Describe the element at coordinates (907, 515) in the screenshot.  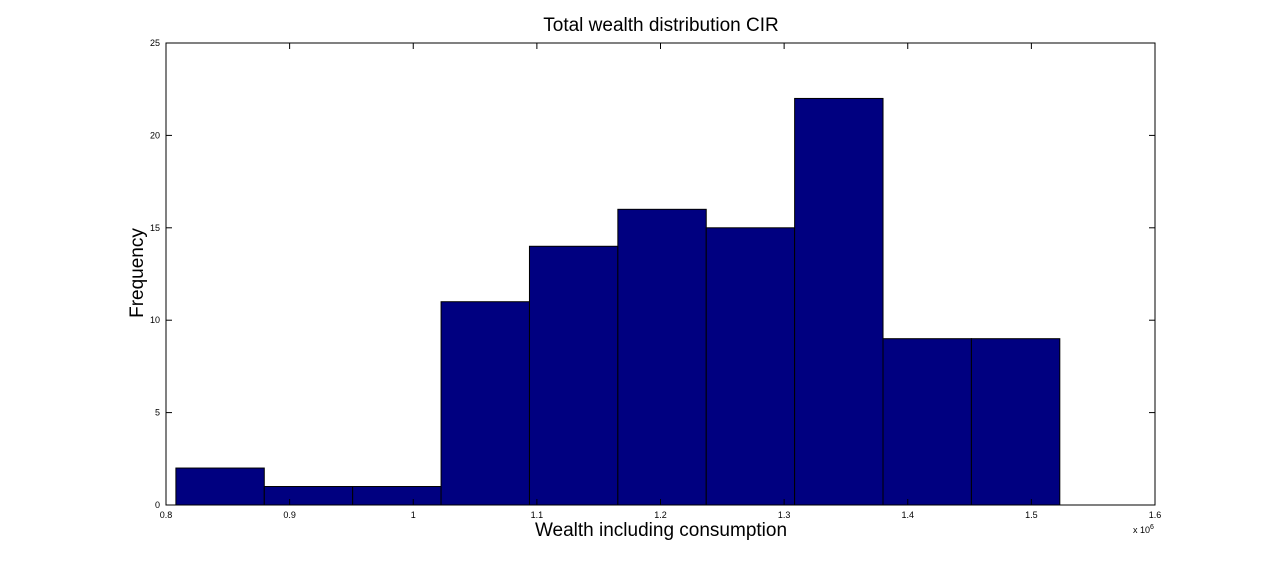
I see `x-tick-label: 1.4` at that location.